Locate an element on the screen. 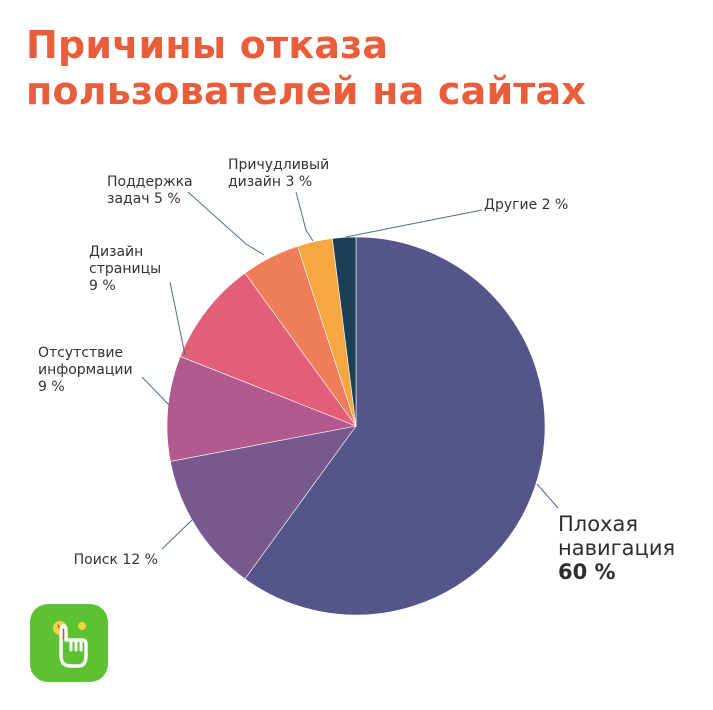  slice-value-label: 60 % is located at coordinates (587, 572).